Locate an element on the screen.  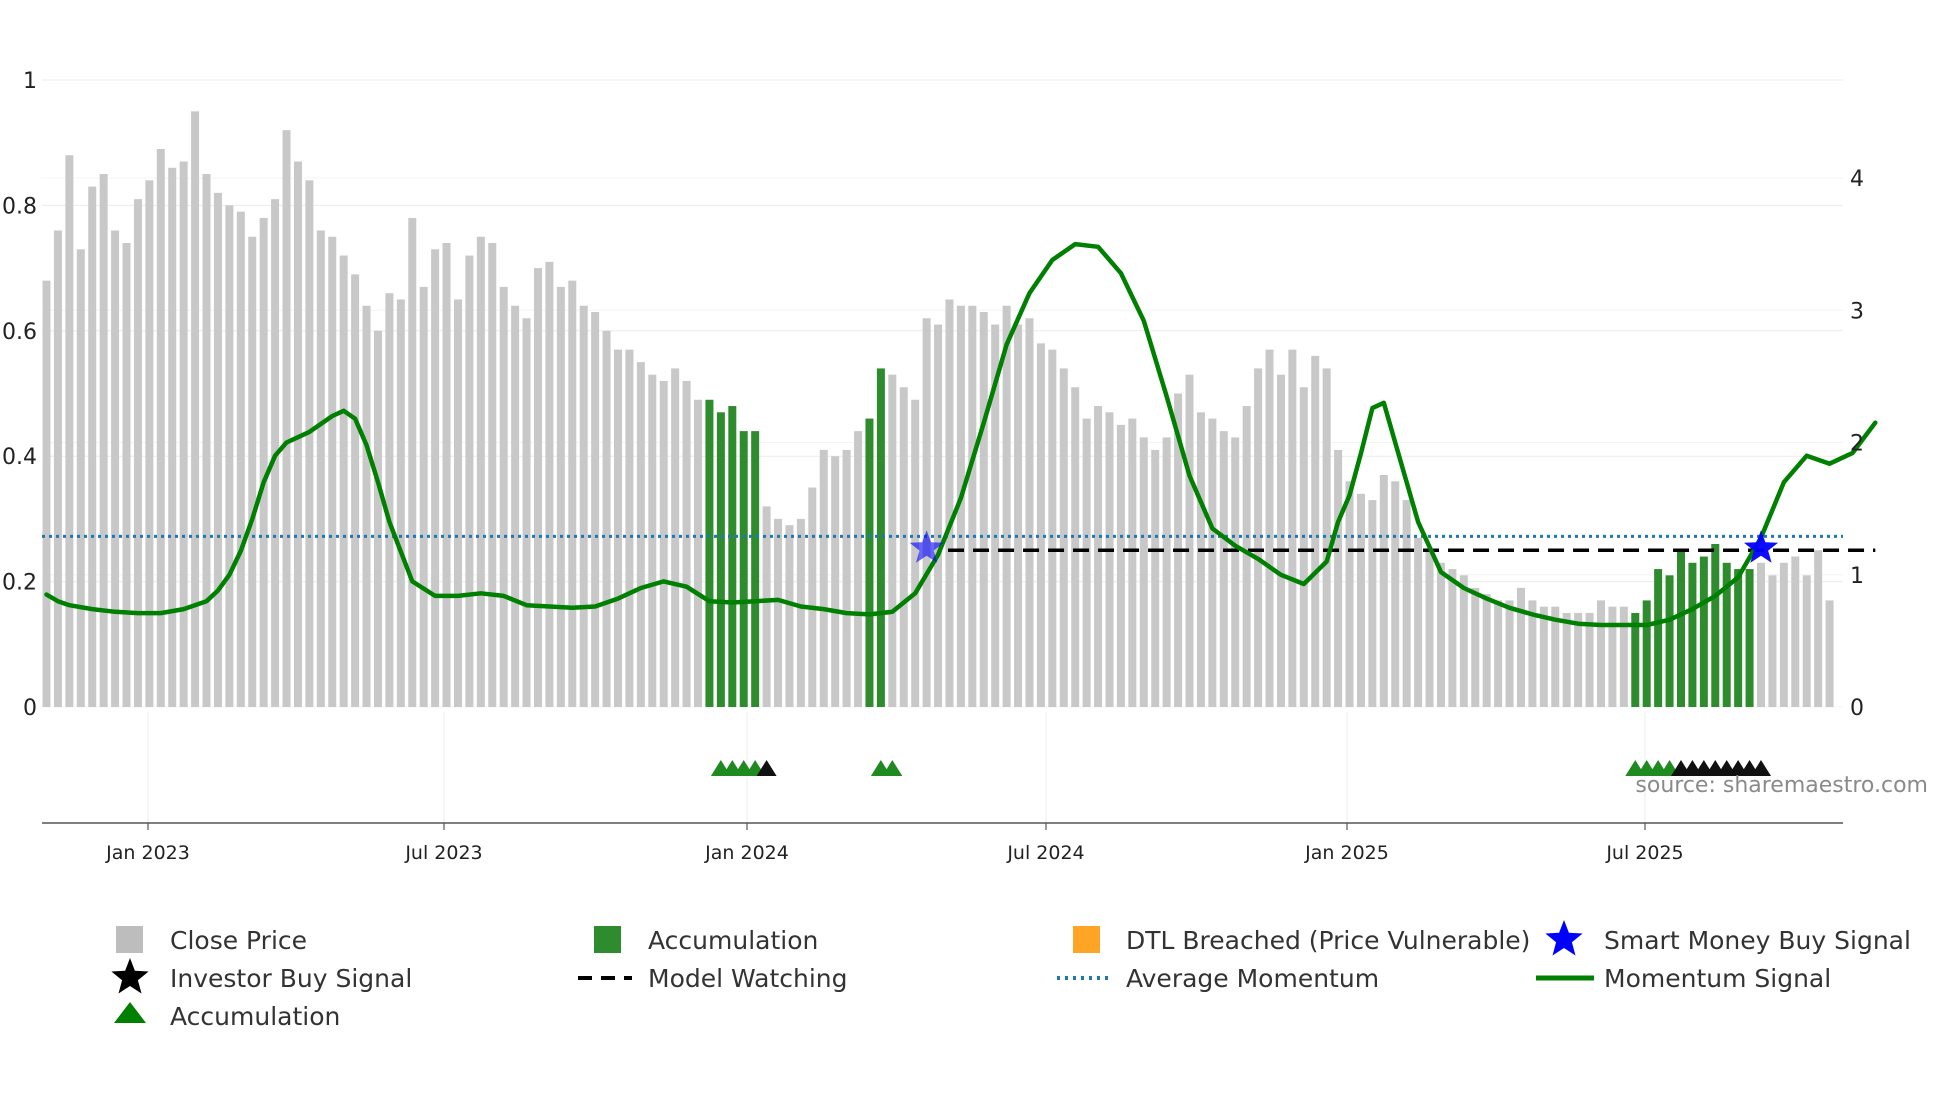
signal-markers is located at coordinates (1244, 653).